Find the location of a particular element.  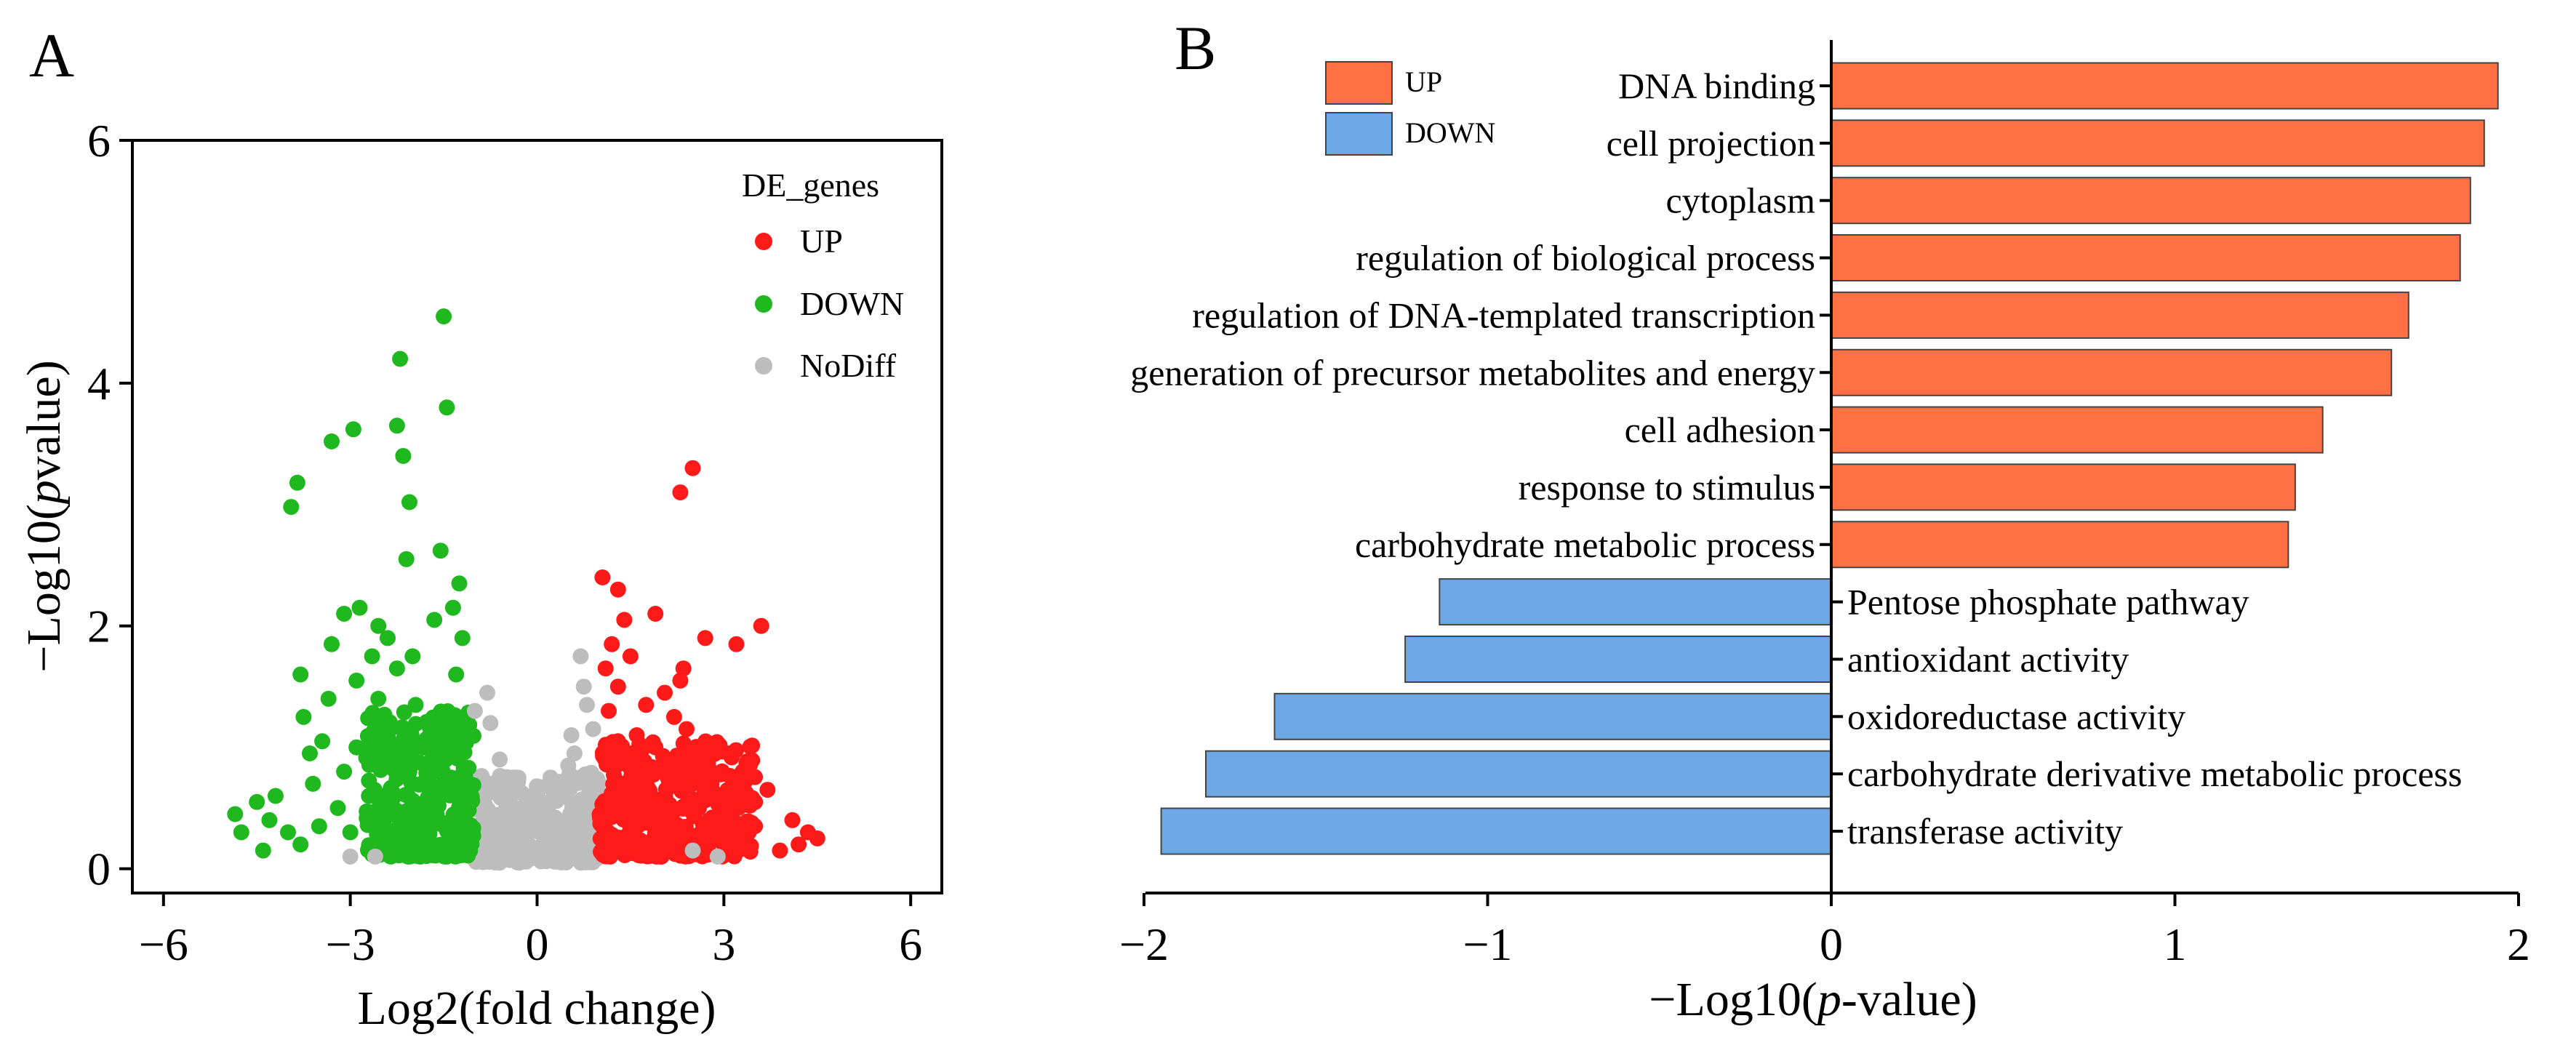

bar-x-tick-label: −1 is located at coordinates (1487, 944).